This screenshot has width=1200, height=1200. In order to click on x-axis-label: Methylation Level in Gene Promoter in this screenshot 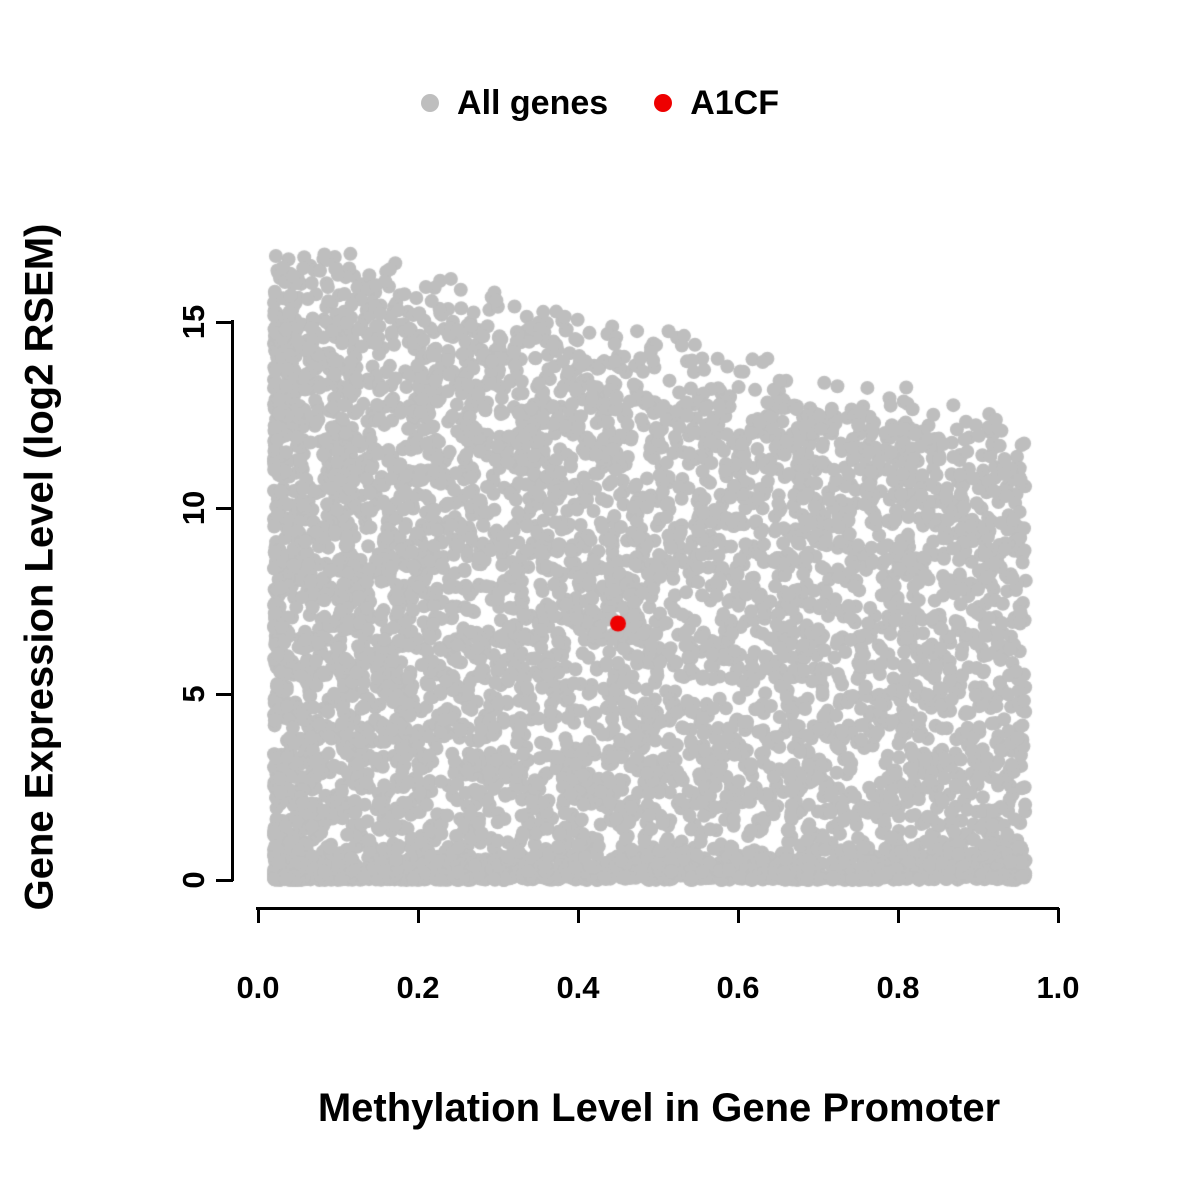, I will do `click(600, 1108)`.